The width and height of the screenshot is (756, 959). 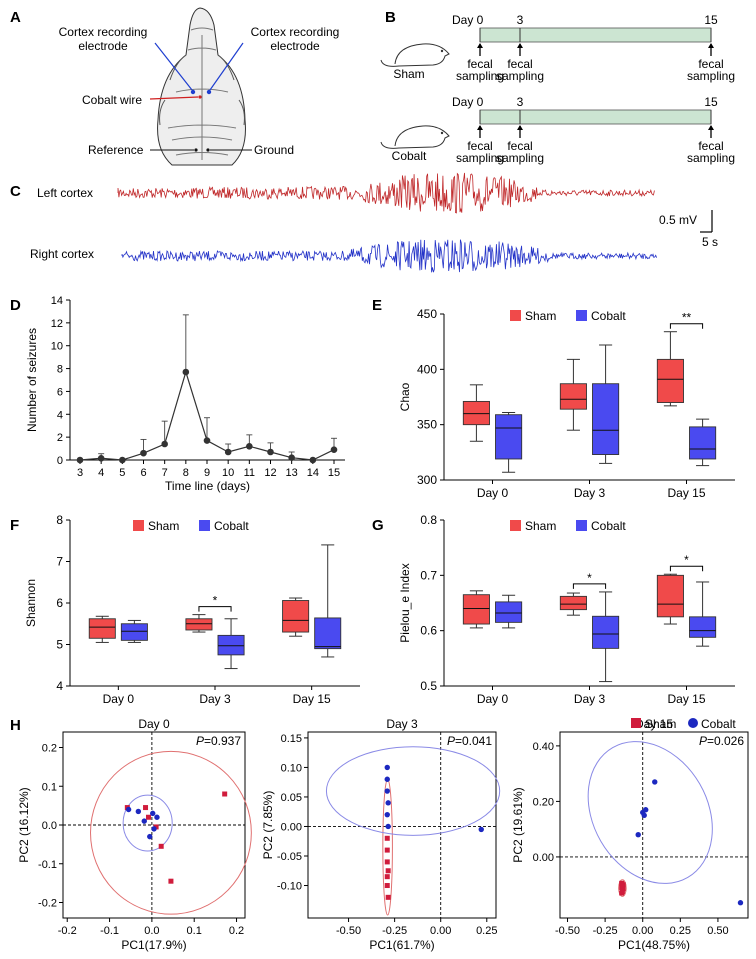 What do you see at coordinates (60, 415) in the screenshot?
I see `y-tick-label: 4` at bounding box center [60, 415].